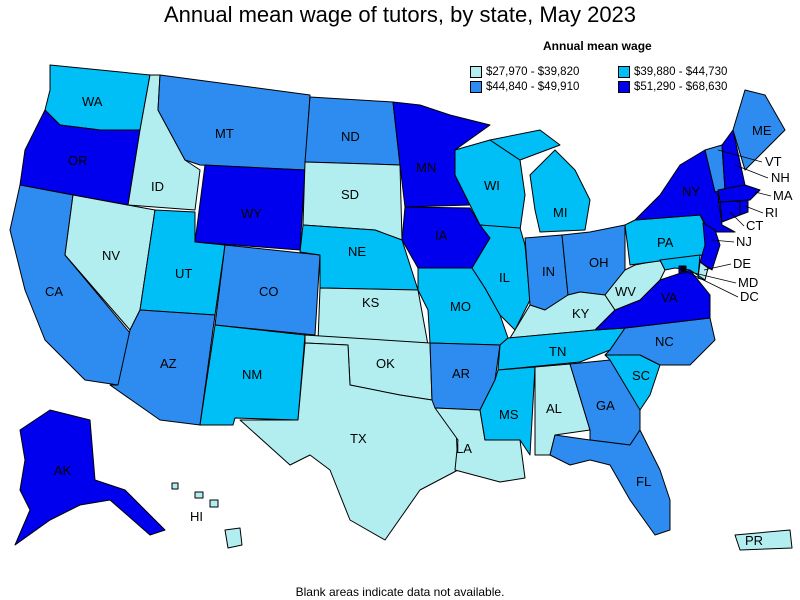 The height and width of the screenshot is (600, 800). What do you see at coordinates (350, 136) in the screenshot?
I see `label-ND: ND` at bounding box center [350, 136].